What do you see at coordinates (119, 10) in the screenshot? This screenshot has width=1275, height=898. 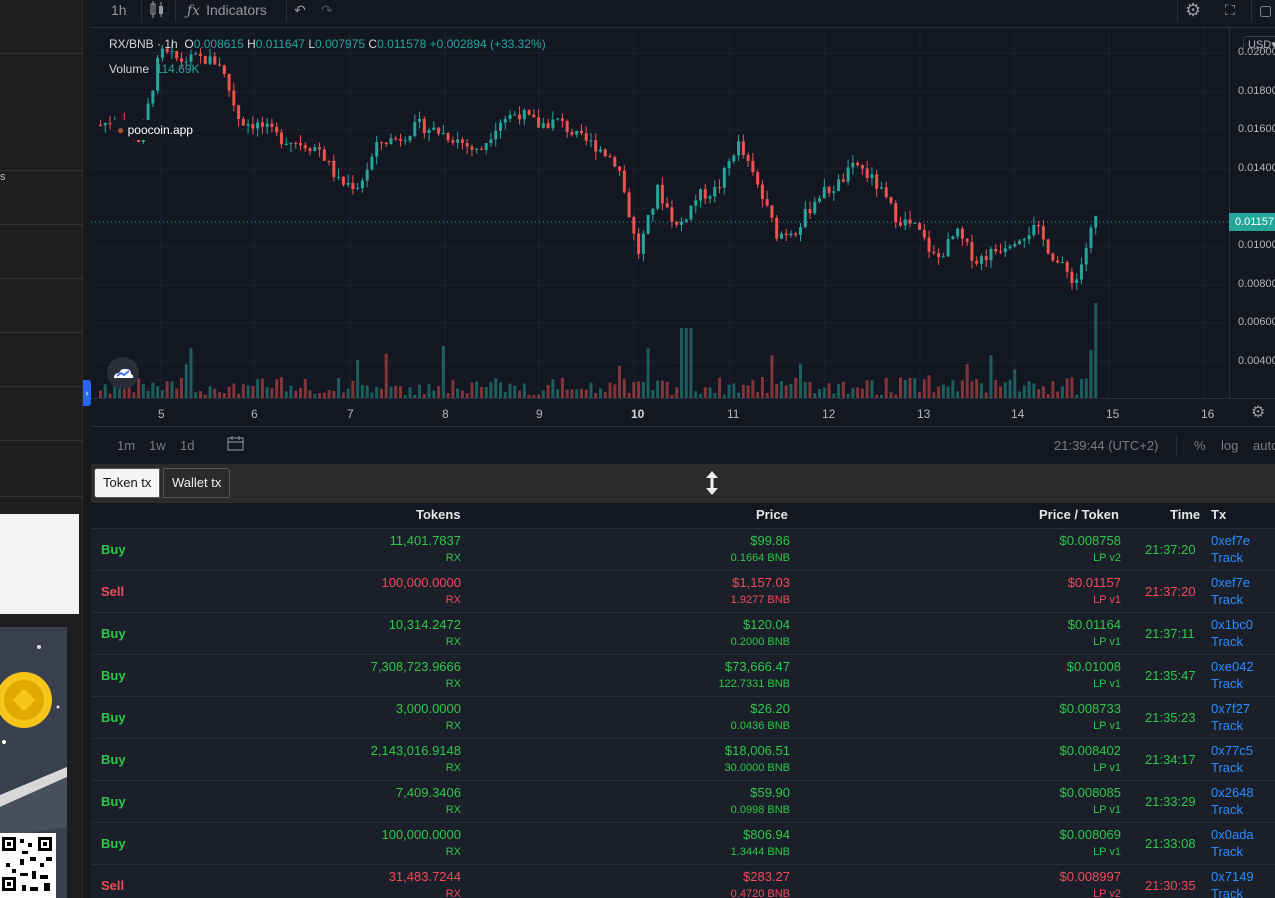 I see `interval-selector: 1h` at bounding box center [119, 10].